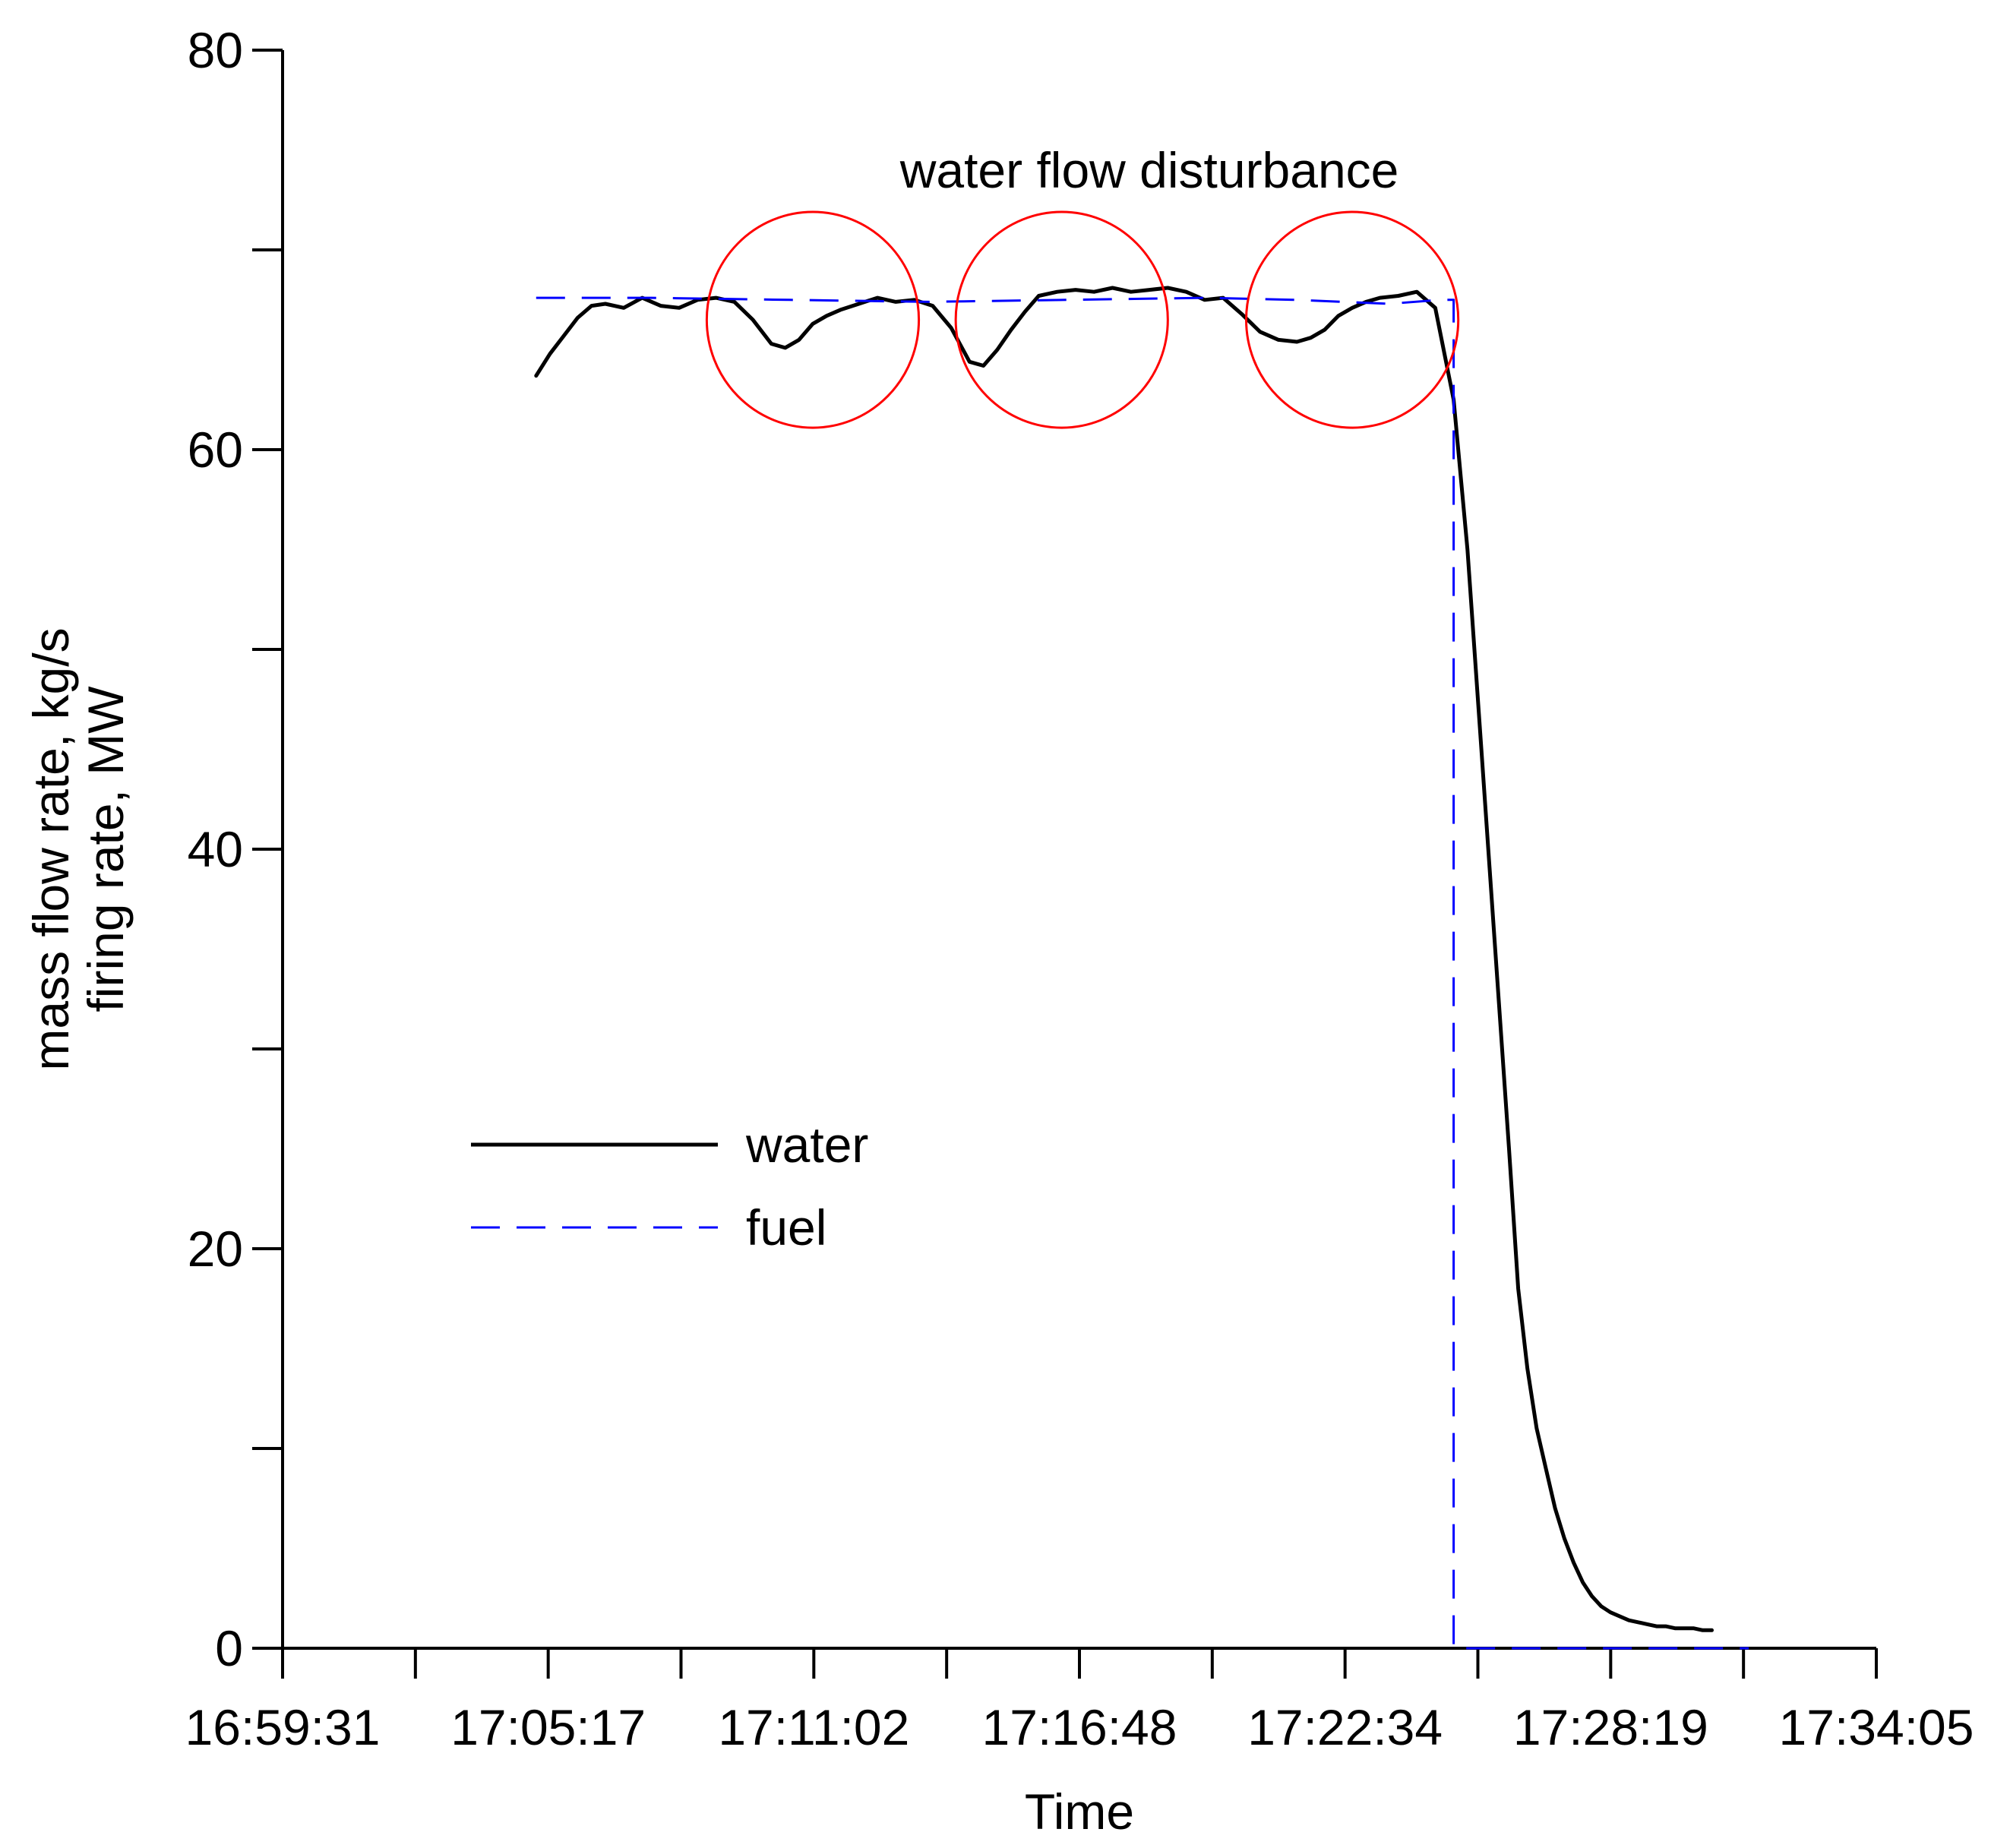 The width and height of the screenshot is (2010, 1848). Describe the element at coordinates (1079, 1727) in the screenshot. I see `x-tick-label: 17:16:48` at that location.